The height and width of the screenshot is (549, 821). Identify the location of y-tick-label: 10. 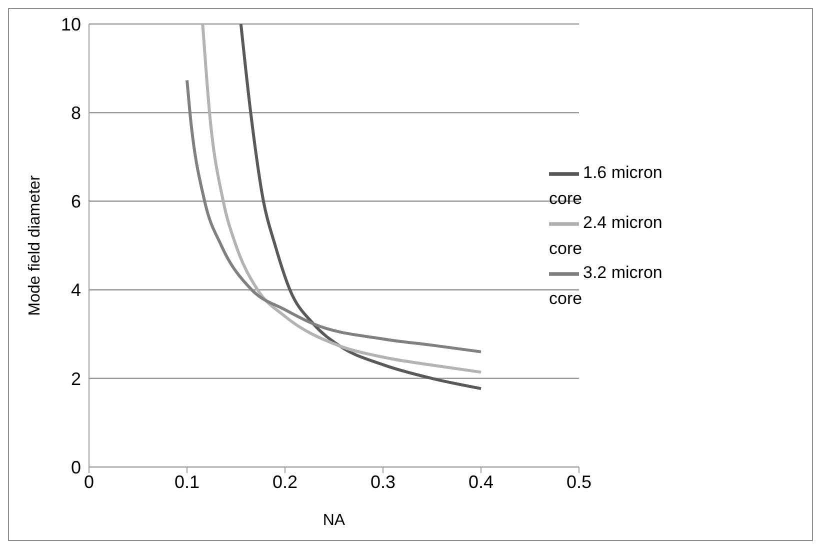
(70, 24).